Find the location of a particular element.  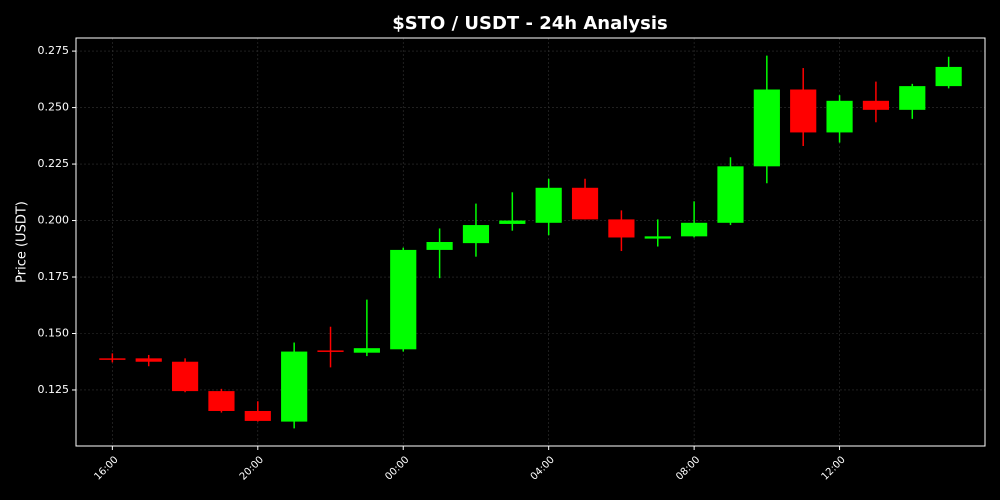

y-tick-label: 0.125 is located at coordinates (54, 389).